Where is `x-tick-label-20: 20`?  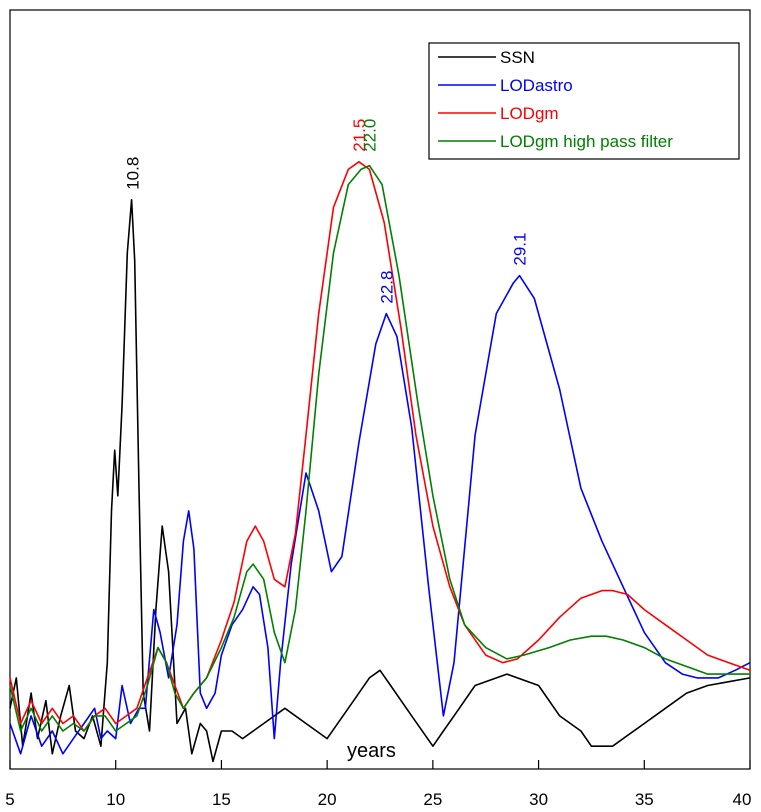 x-tick-label-20: 20 is located at coordinates (327, 799).